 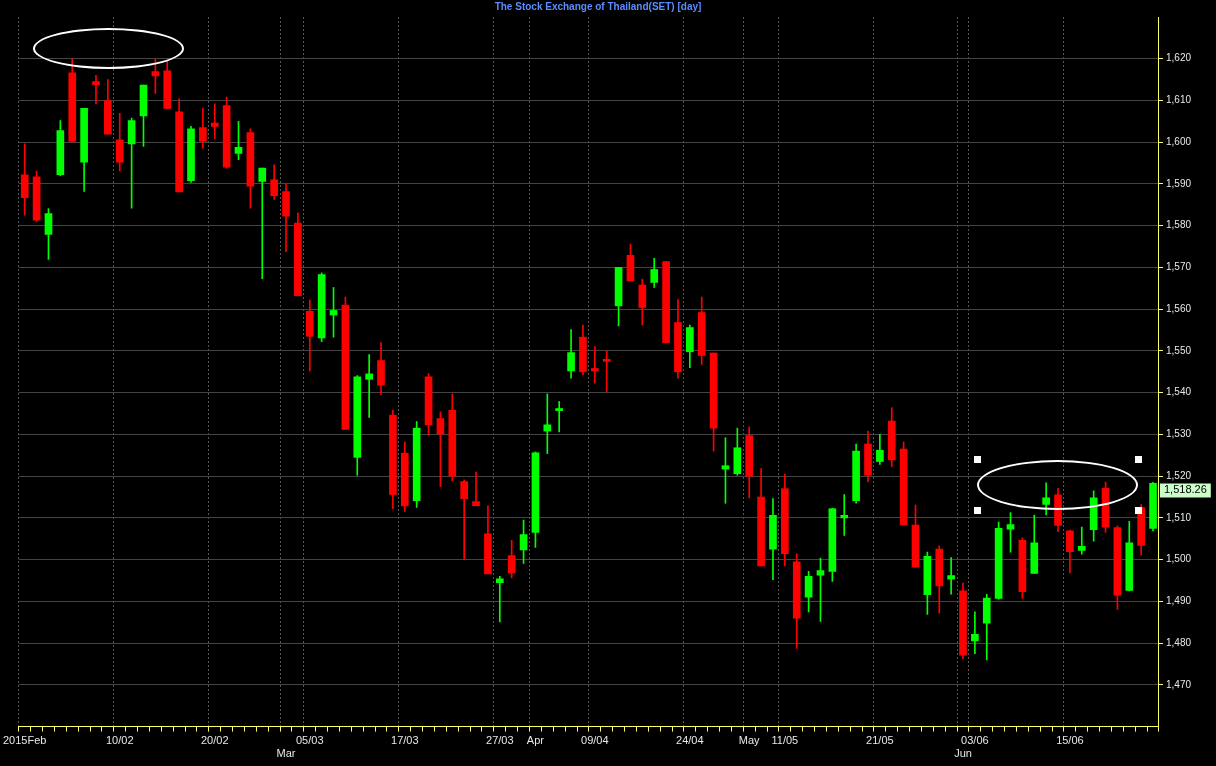 What do you see at coordinates (1178, 141) in the screenshot?
I see `y-tick-label: 1,600` at bounding box center [1178, 141].